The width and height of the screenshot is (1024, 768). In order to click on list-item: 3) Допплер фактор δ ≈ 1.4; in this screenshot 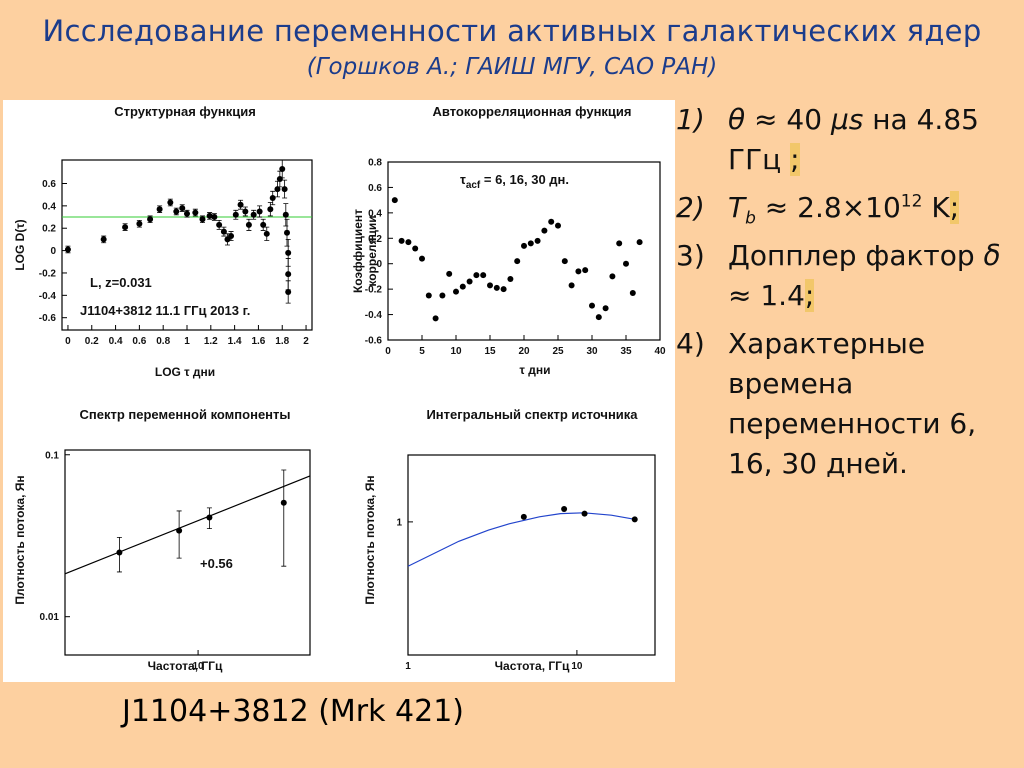, I will do `click(846, 276)`.